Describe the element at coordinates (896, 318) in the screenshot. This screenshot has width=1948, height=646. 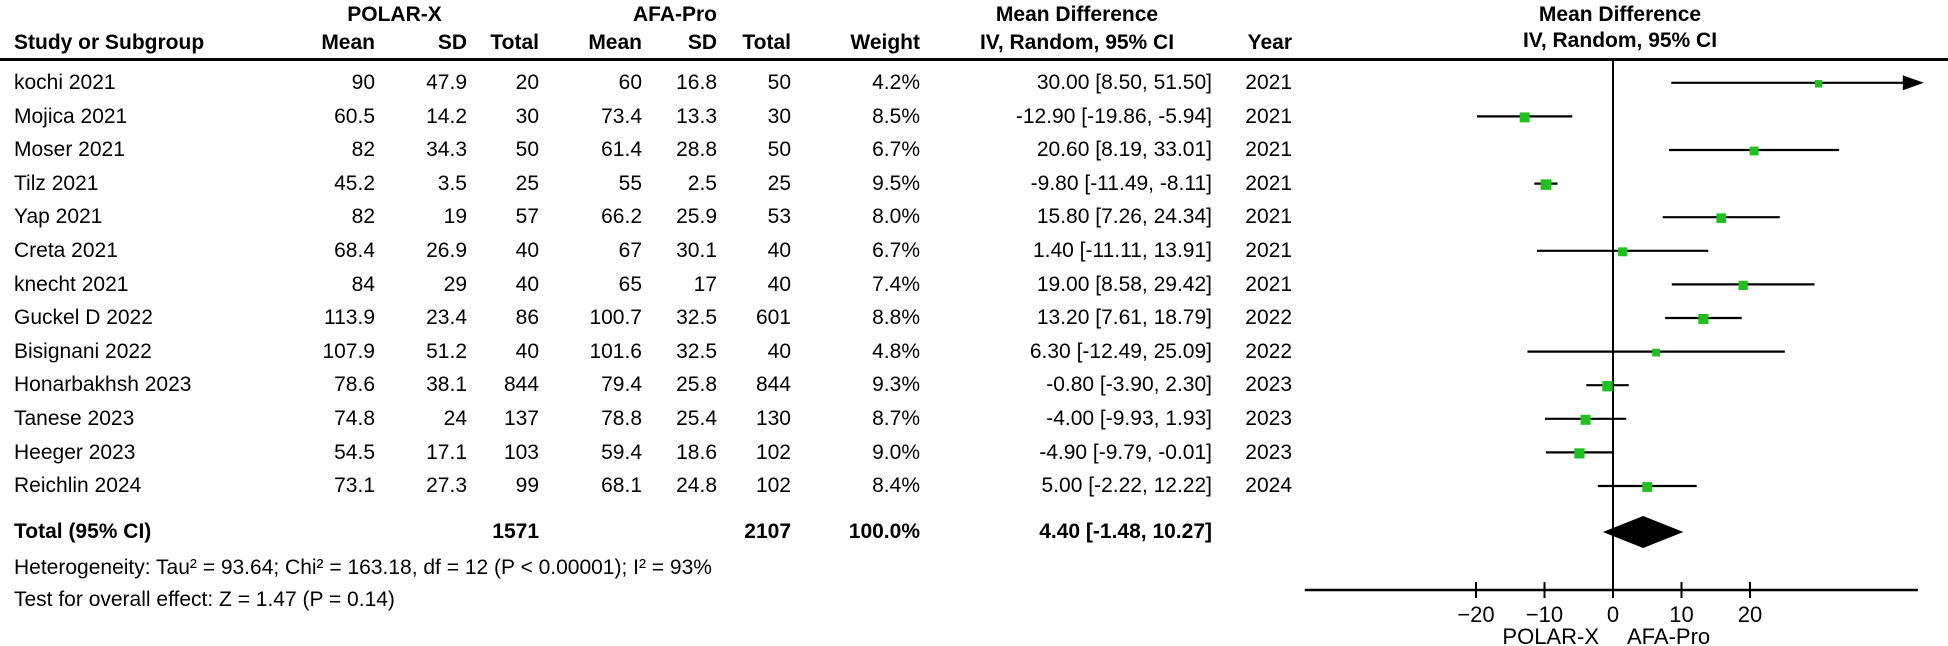
I see `weight: 8.8%` at that location.